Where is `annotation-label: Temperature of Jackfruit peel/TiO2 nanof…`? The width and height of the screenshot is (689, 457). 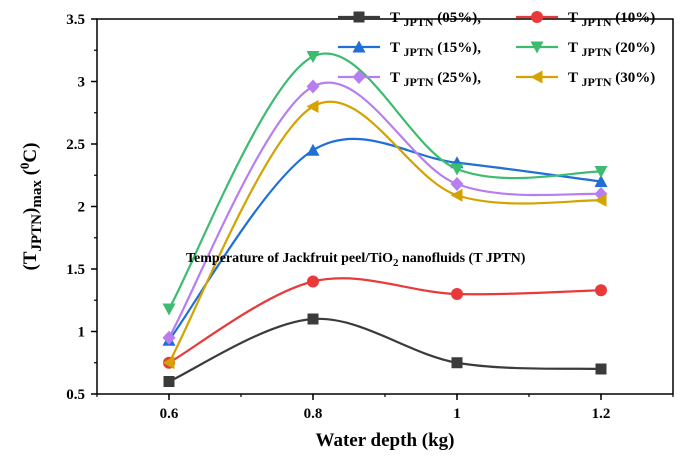
annotation-label: Temperature of Jackfruit peel/TiO2 nanof… is located at coordinates (356, 260).